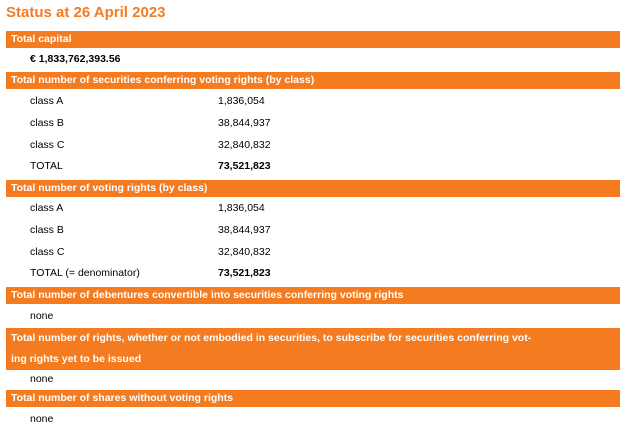 The height and width of the screenshot is (431, 635). What do you see at coordinates (244, 166) in the screenshot?
I see `securities-total-value: 73,521,823` at bounding box center [244, 166].